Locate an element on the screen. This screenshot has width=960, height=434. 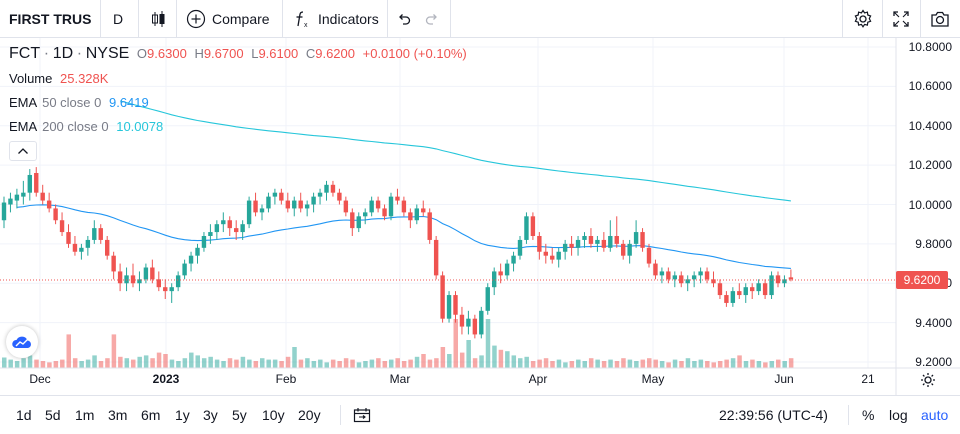
range-button-1y: 1y is located at coordinates (182, 415).